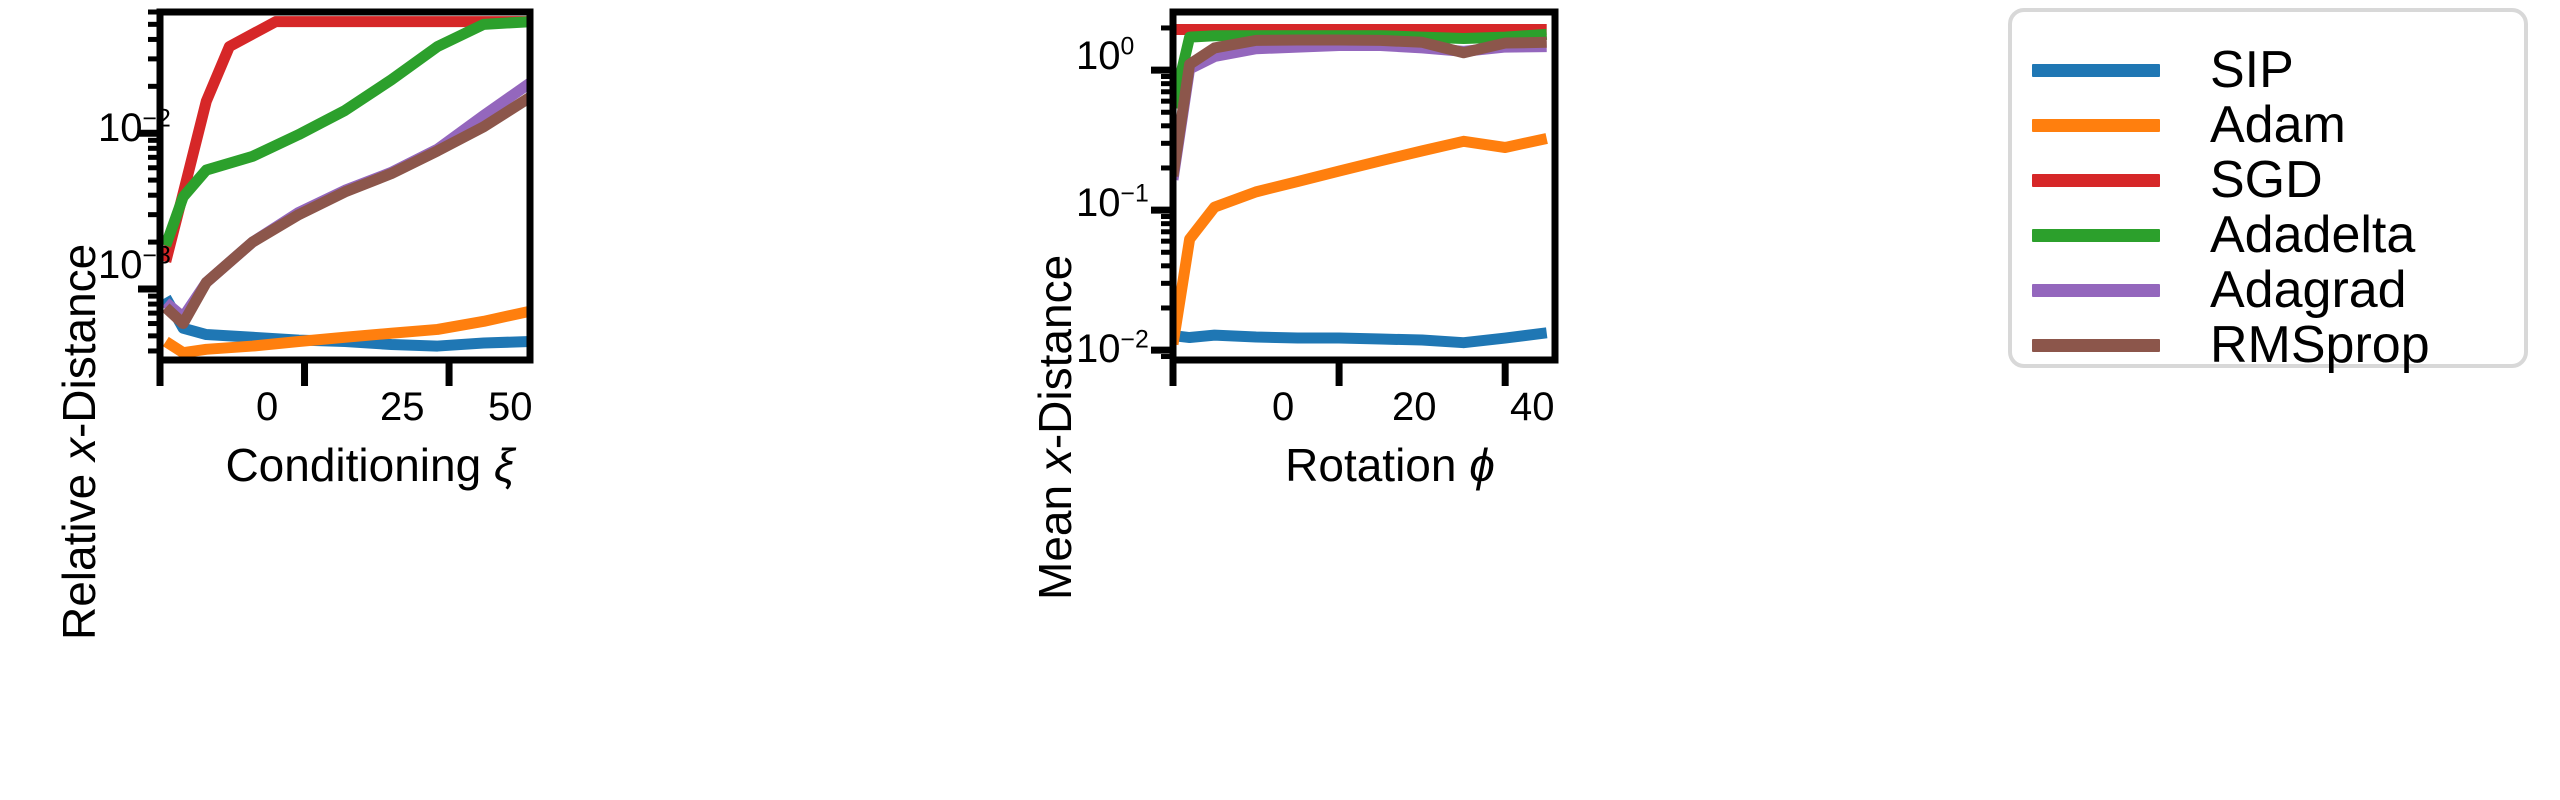 The height and width of the screenshot is (800, 2560). I want to click on right-xtick-40: 40, so click(1532, 407).